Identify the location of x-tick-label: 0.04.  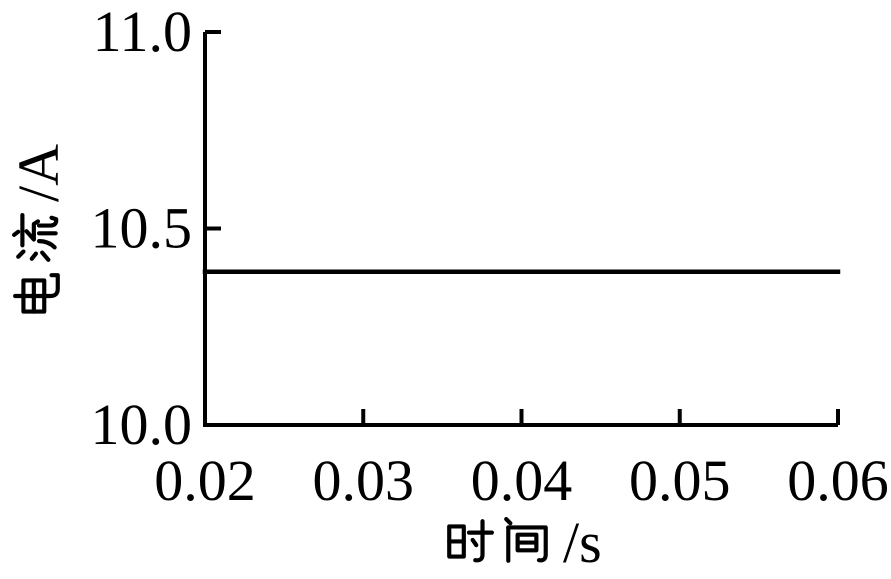
(522, 480).